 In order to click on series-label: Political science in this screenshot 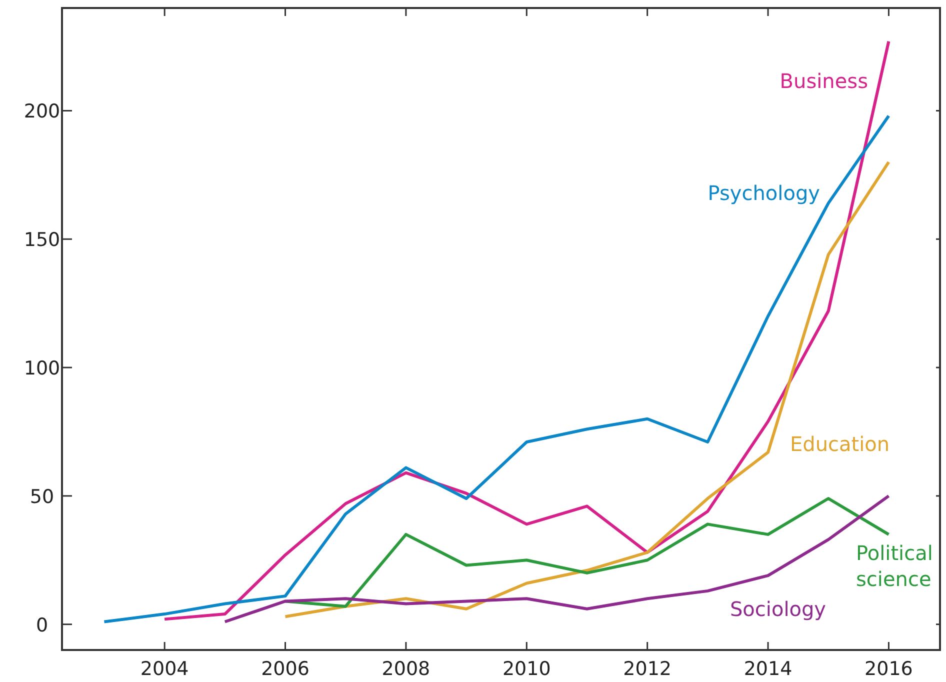, I will do `click(894, 566)`.